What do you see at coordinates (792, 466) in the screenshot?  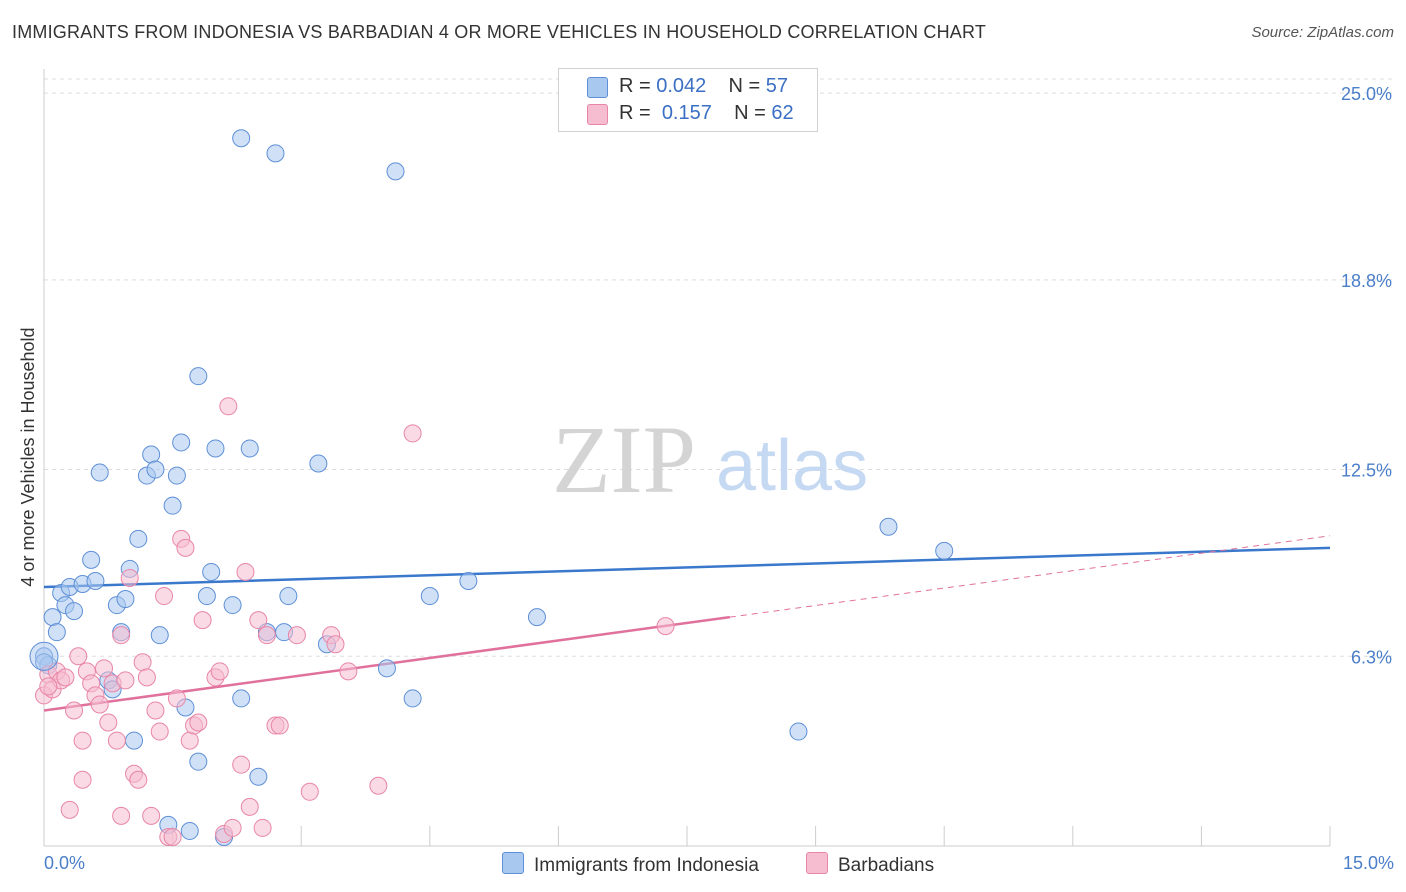 I see `watermark-atlas: atlas` at bounding box center [792, 466].